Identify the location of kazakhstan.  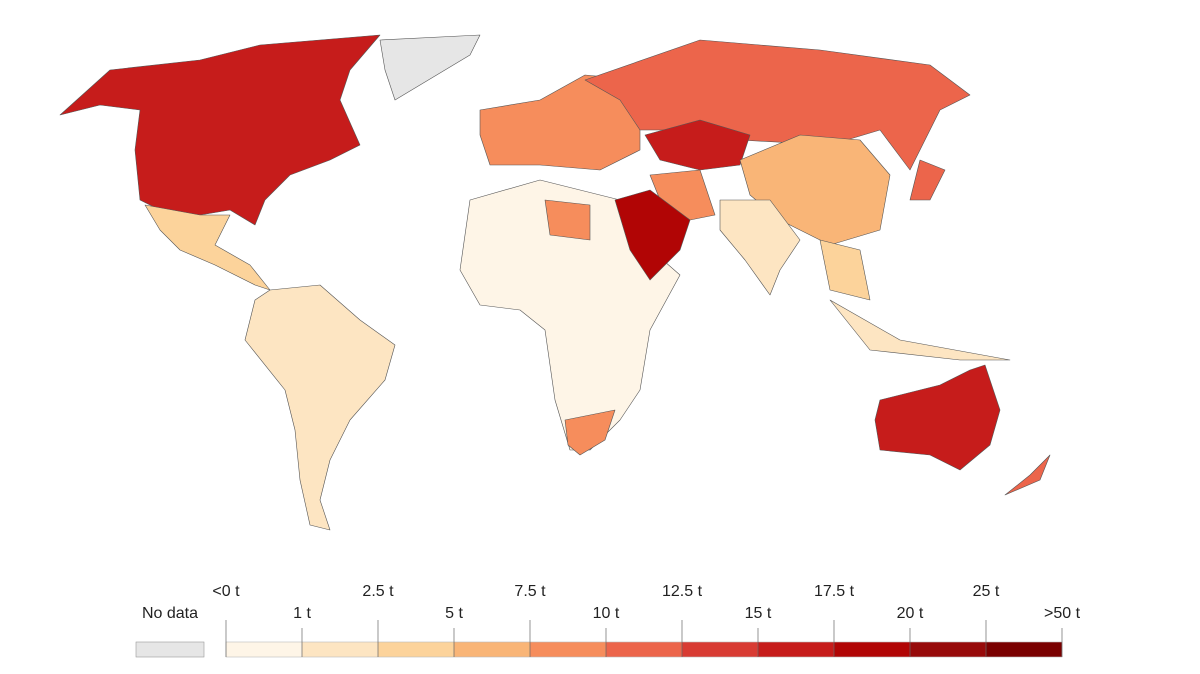
(697, 145).